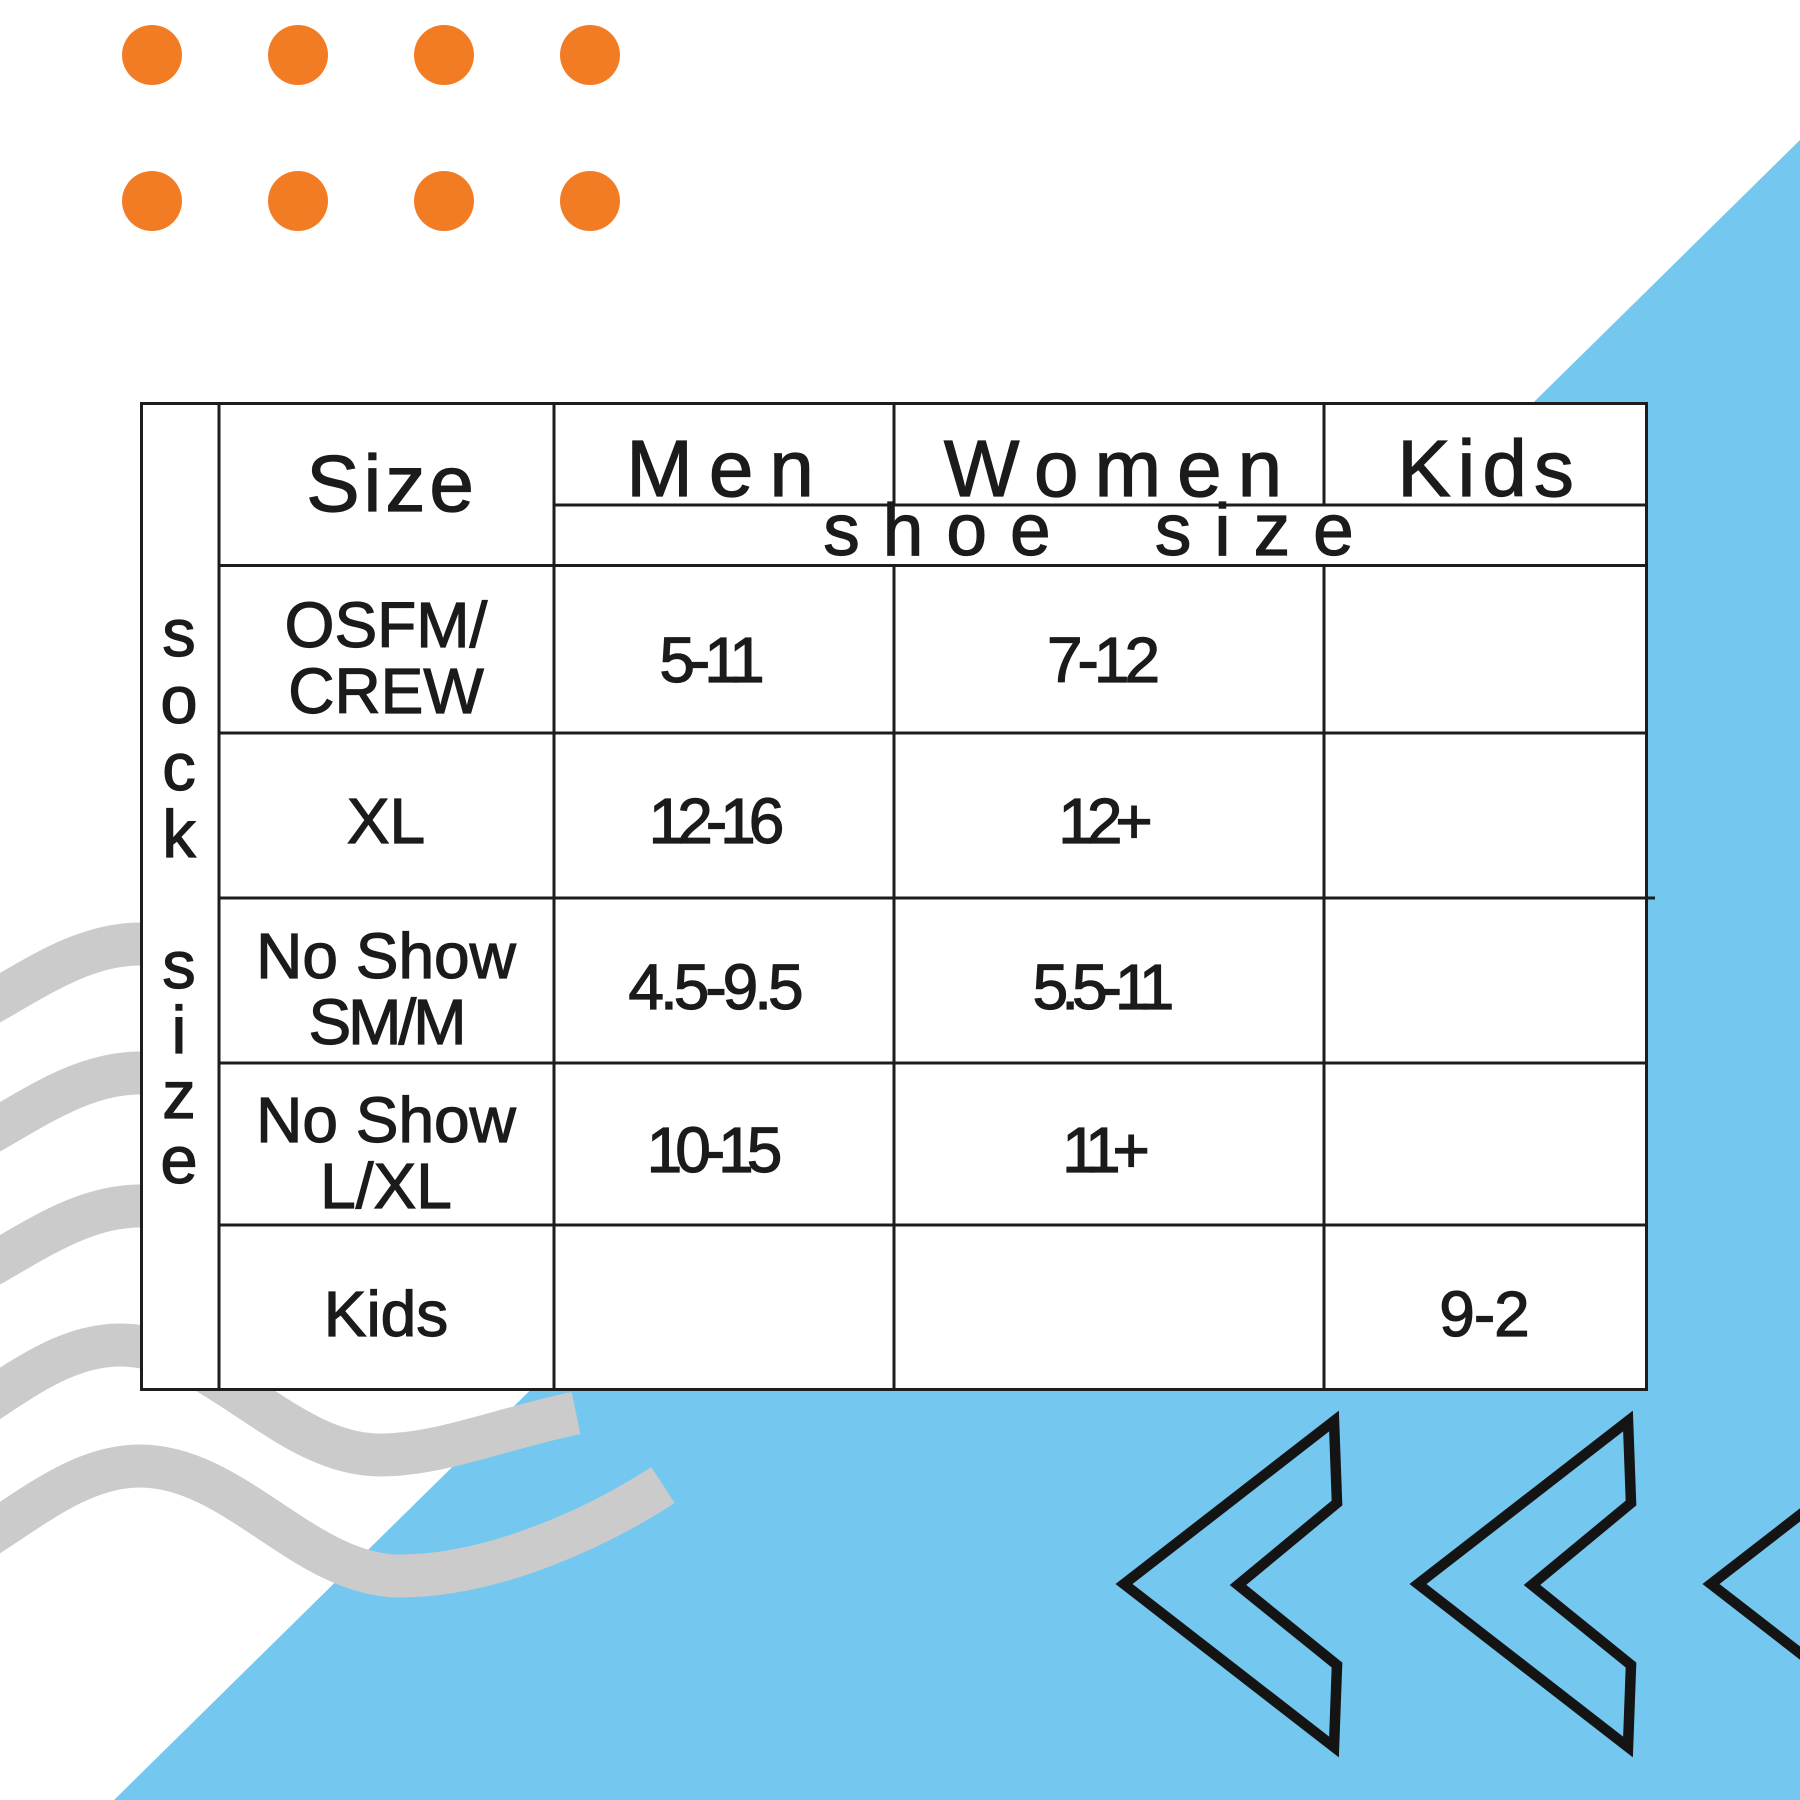  I want to click on svg-text: OSFM/, so click(386, 625).